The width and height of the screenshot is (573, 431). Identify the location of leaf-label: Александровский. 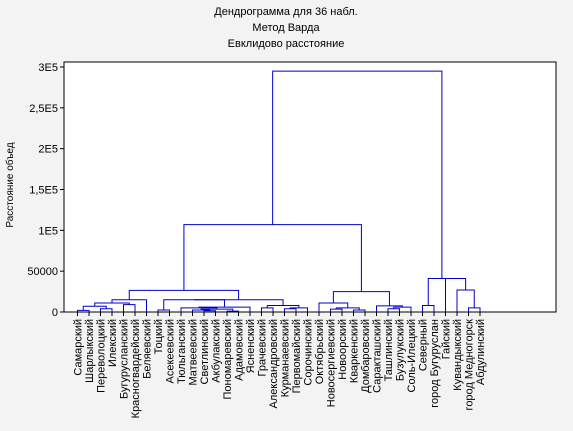
(274, 363).